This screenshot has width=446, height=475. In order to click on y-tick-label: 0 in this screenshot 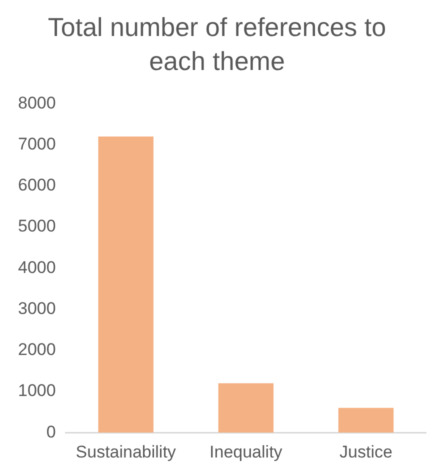, I will do `click(51, 432)`.